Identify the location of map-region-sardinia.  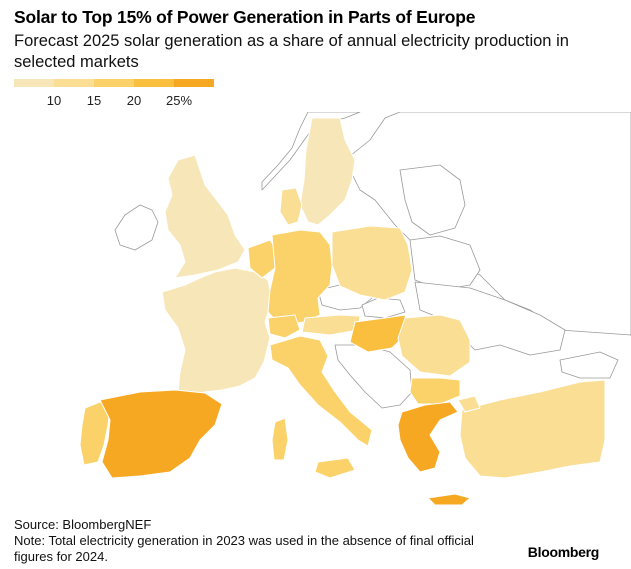
(280, 439).